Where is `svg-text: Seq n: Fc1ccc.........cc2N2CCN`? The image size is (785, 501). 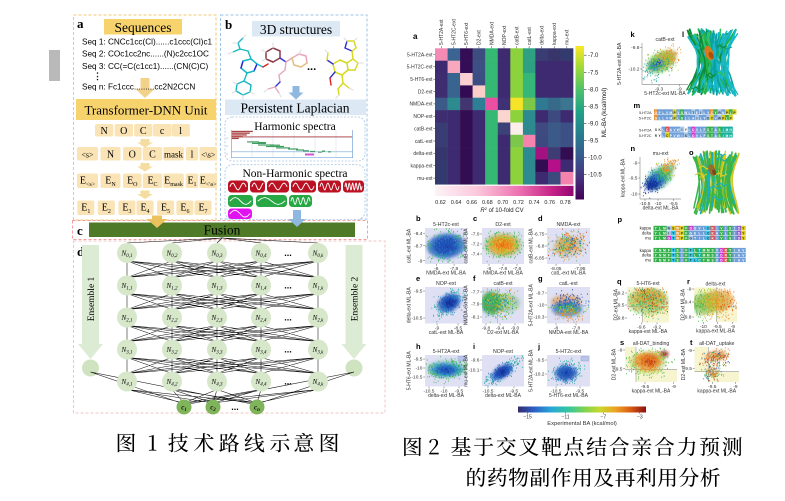 svg-text: Seq n: Fc1ccc.........cc2N2CCN is located at coordinates (138, 87).